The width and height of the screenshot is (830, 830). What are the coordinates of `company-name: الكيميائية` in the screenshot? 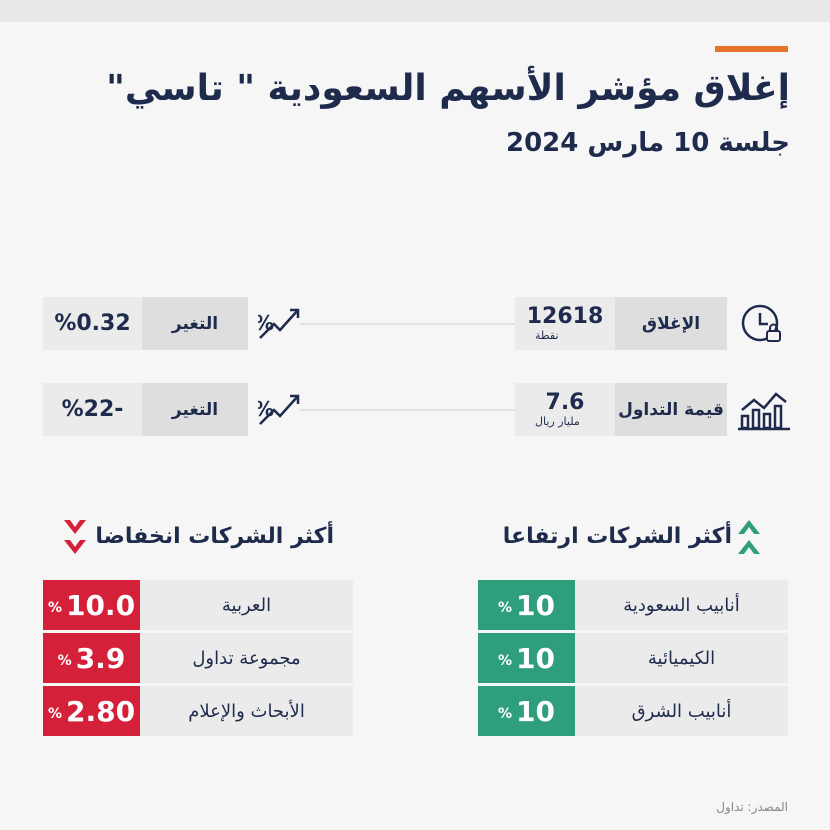 It's located at (681, 658).